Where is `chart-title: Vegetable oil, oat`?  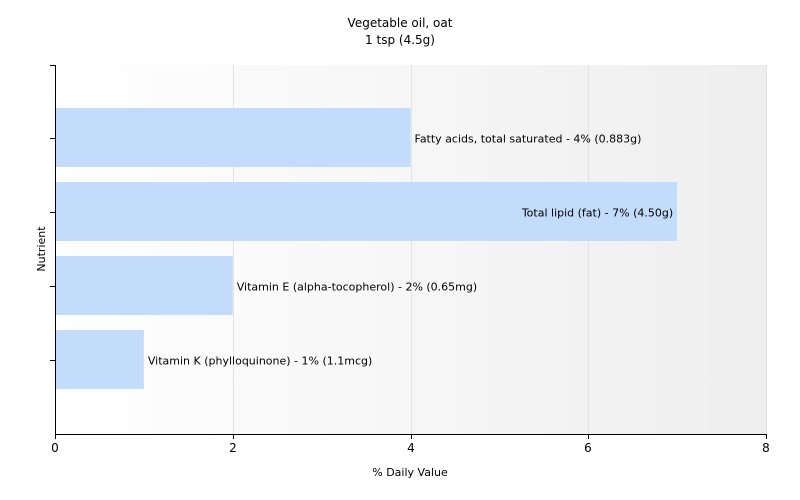 chart-title: Vegetable oil, oat is located at coordinates (400, 23).